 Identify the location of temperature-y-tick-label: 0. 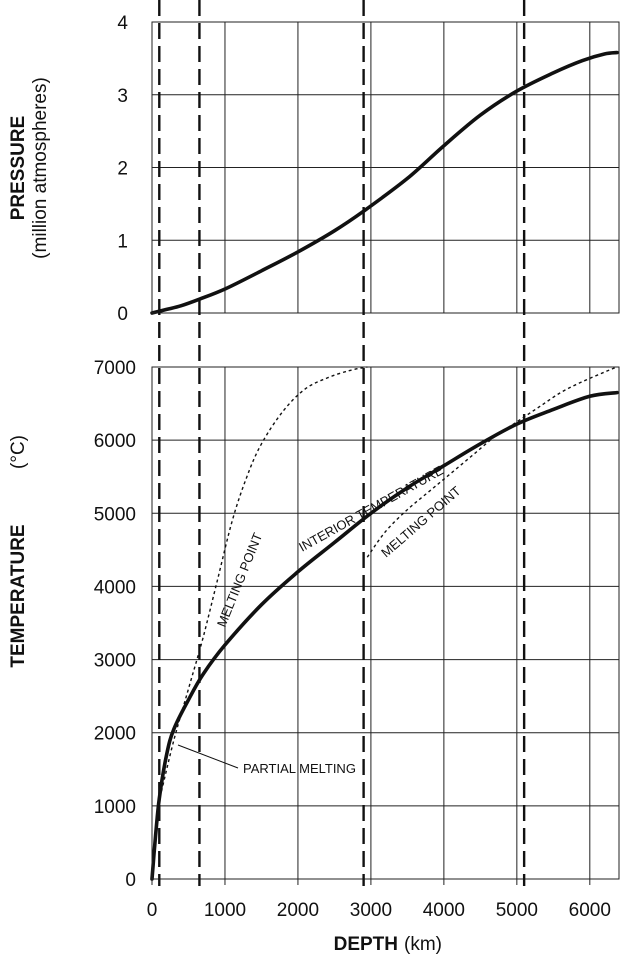
(130, 880).